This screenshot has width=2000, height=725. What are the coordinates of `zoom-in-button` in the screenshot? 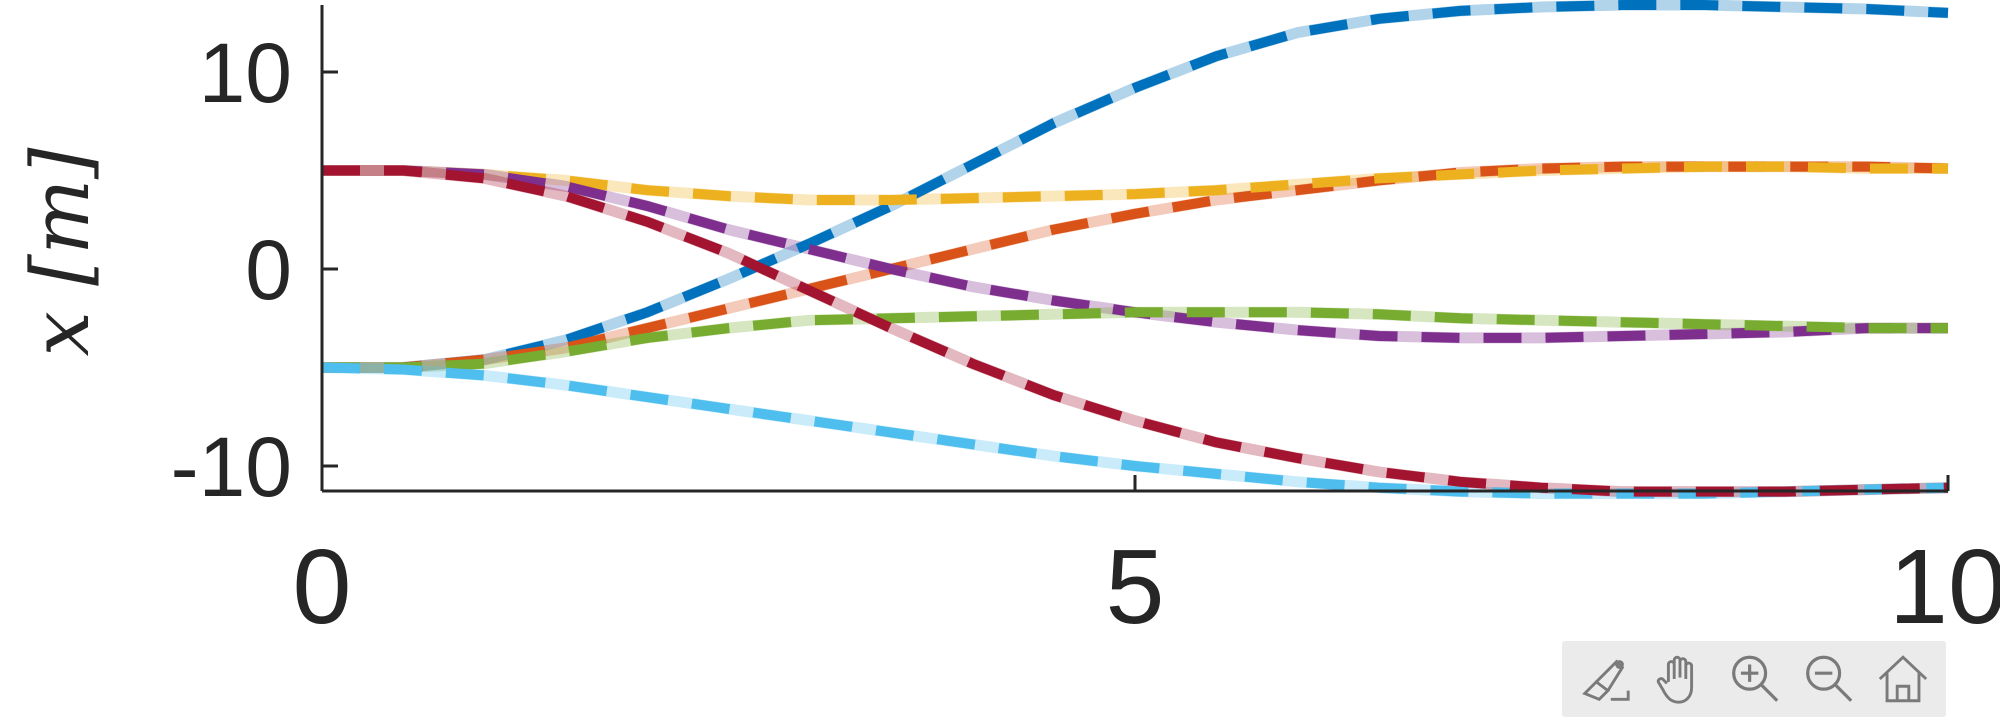 It's located at (1754, 679).